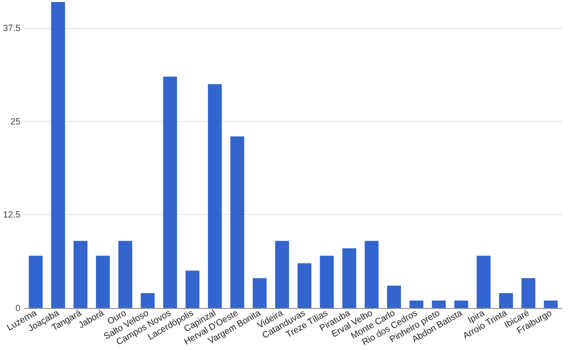 This screenshot has height=350, width=568. What do you see at coordinates (15, 121) in the screenshot?
I see `y-tick-label: 25` at bounding box center [15, 121].